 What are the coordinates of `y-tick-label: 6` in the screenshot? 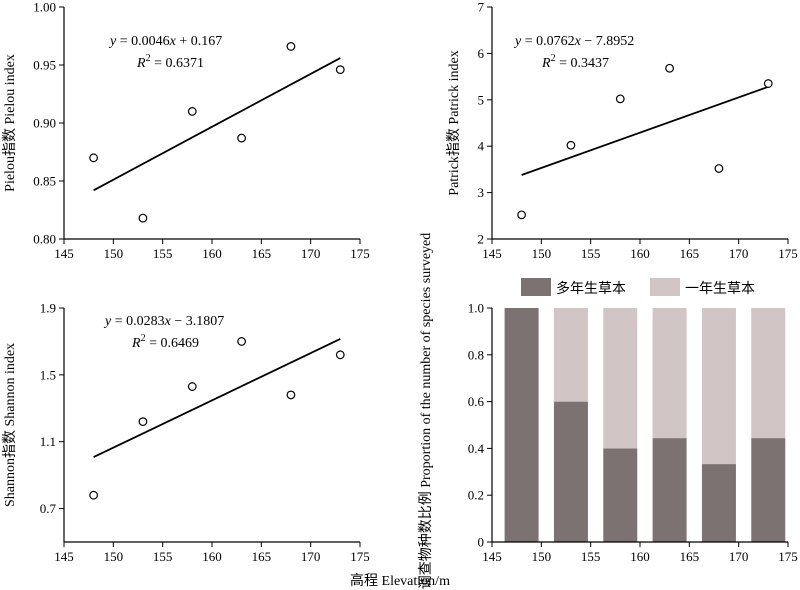 It's located at (481, 53).